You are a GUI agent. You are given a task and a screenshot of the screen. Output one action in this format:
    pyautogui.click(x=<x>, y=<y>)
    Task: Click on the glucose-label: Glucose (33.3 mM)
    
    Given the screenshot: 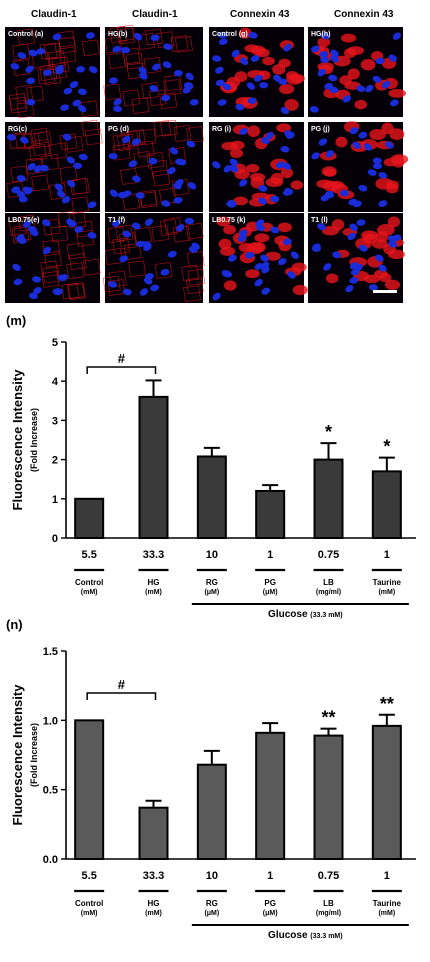 What is the action you would take?
    pyautogui.click(x=305, y=614)
    